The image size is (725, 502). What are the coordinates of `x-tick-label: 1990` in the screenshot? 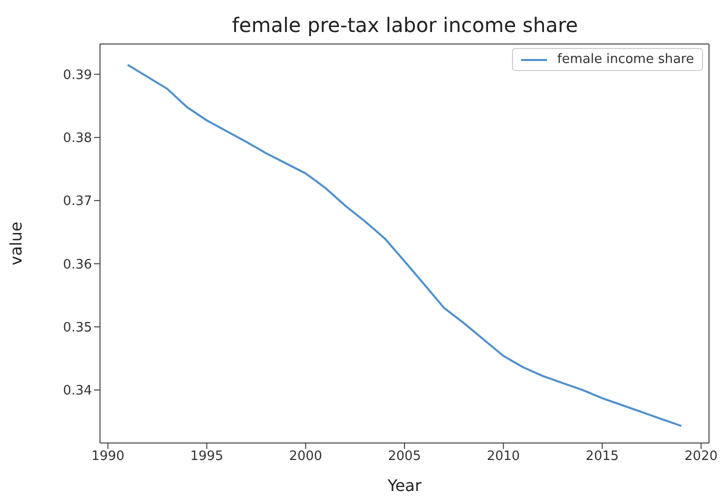 It's located at (107, 456).